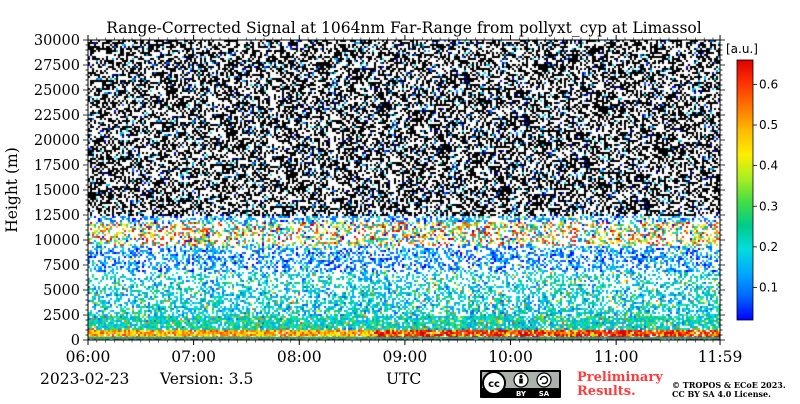 The image size is (800, 404). Describe the element at coordinates (61, 266) in the screenshot. I see `y-tick-label: 7500` at that location.